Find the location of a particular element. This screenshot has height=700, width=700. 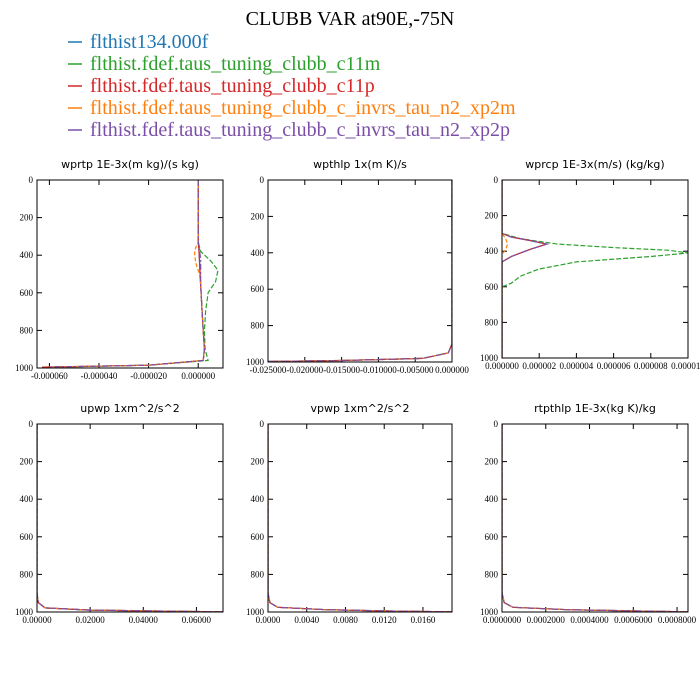

legend-label: flthist134.000f is located at coordinates (149, 42).